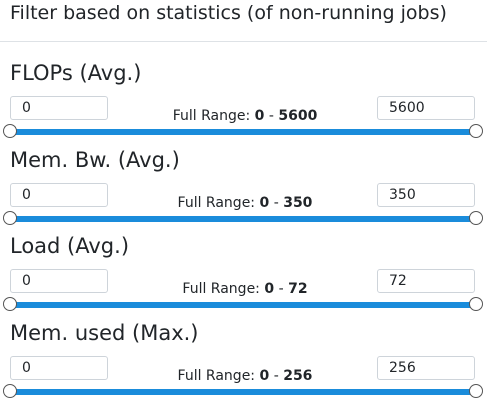  Describe the element at coordinates (298, 289) in the screenshot. I see `range-max-label: 72` at that location.